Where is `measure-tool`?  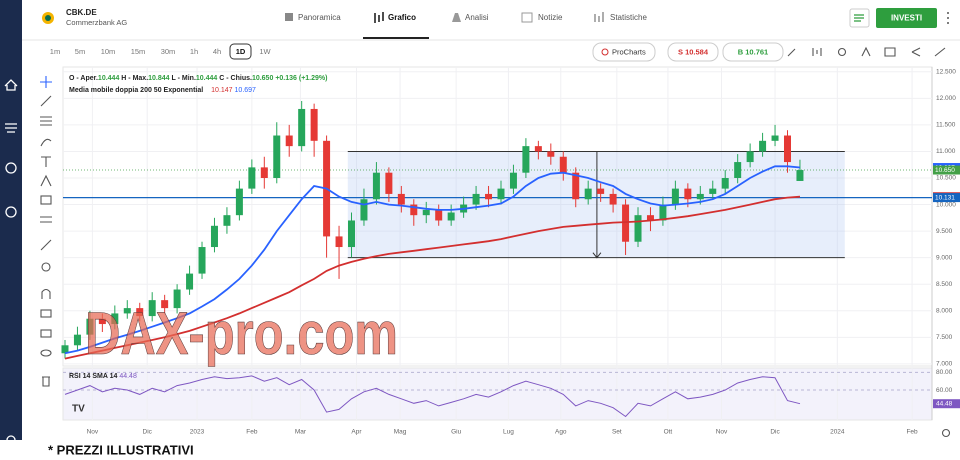
measure-tool is located at coordinates (46, 219).